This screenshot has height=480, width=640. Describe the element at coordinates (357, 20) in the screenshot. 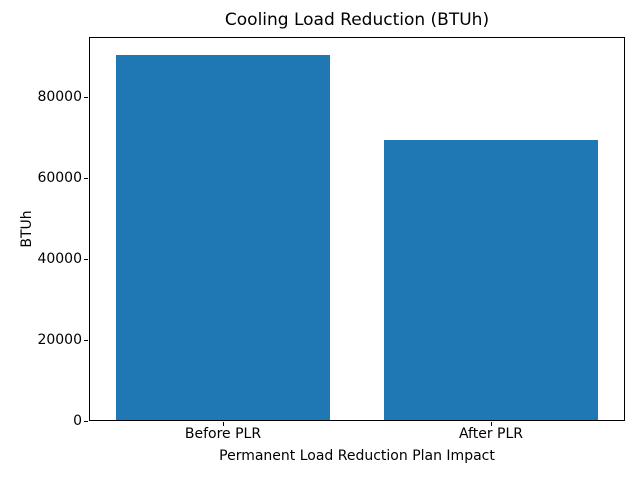

I see `chart-title: Cooling Load Reduction (BTUh)` at that location.